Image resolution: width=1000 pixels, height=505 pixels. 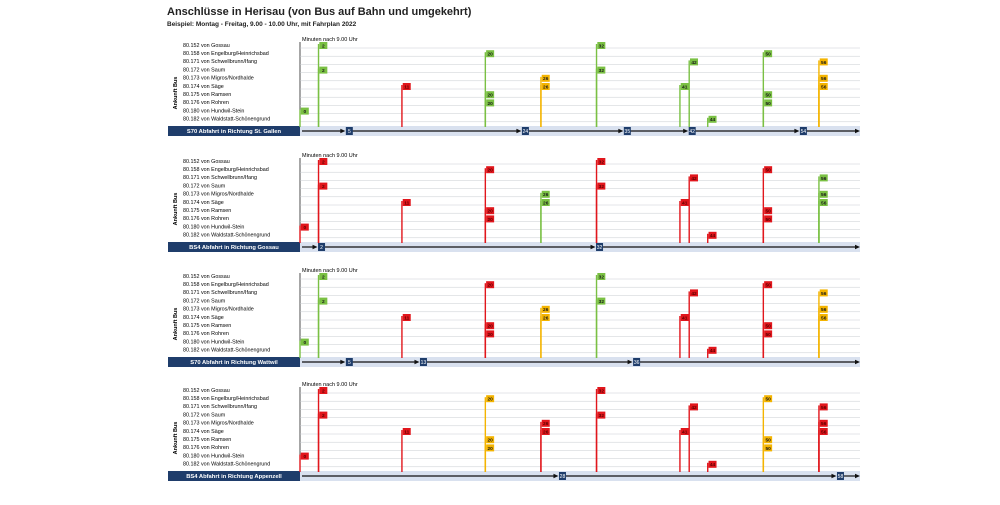 What do you see at coordinates (841, 477) in the screenshot?
I see `train-tick-label: 58` at bounding box center [841, 477].